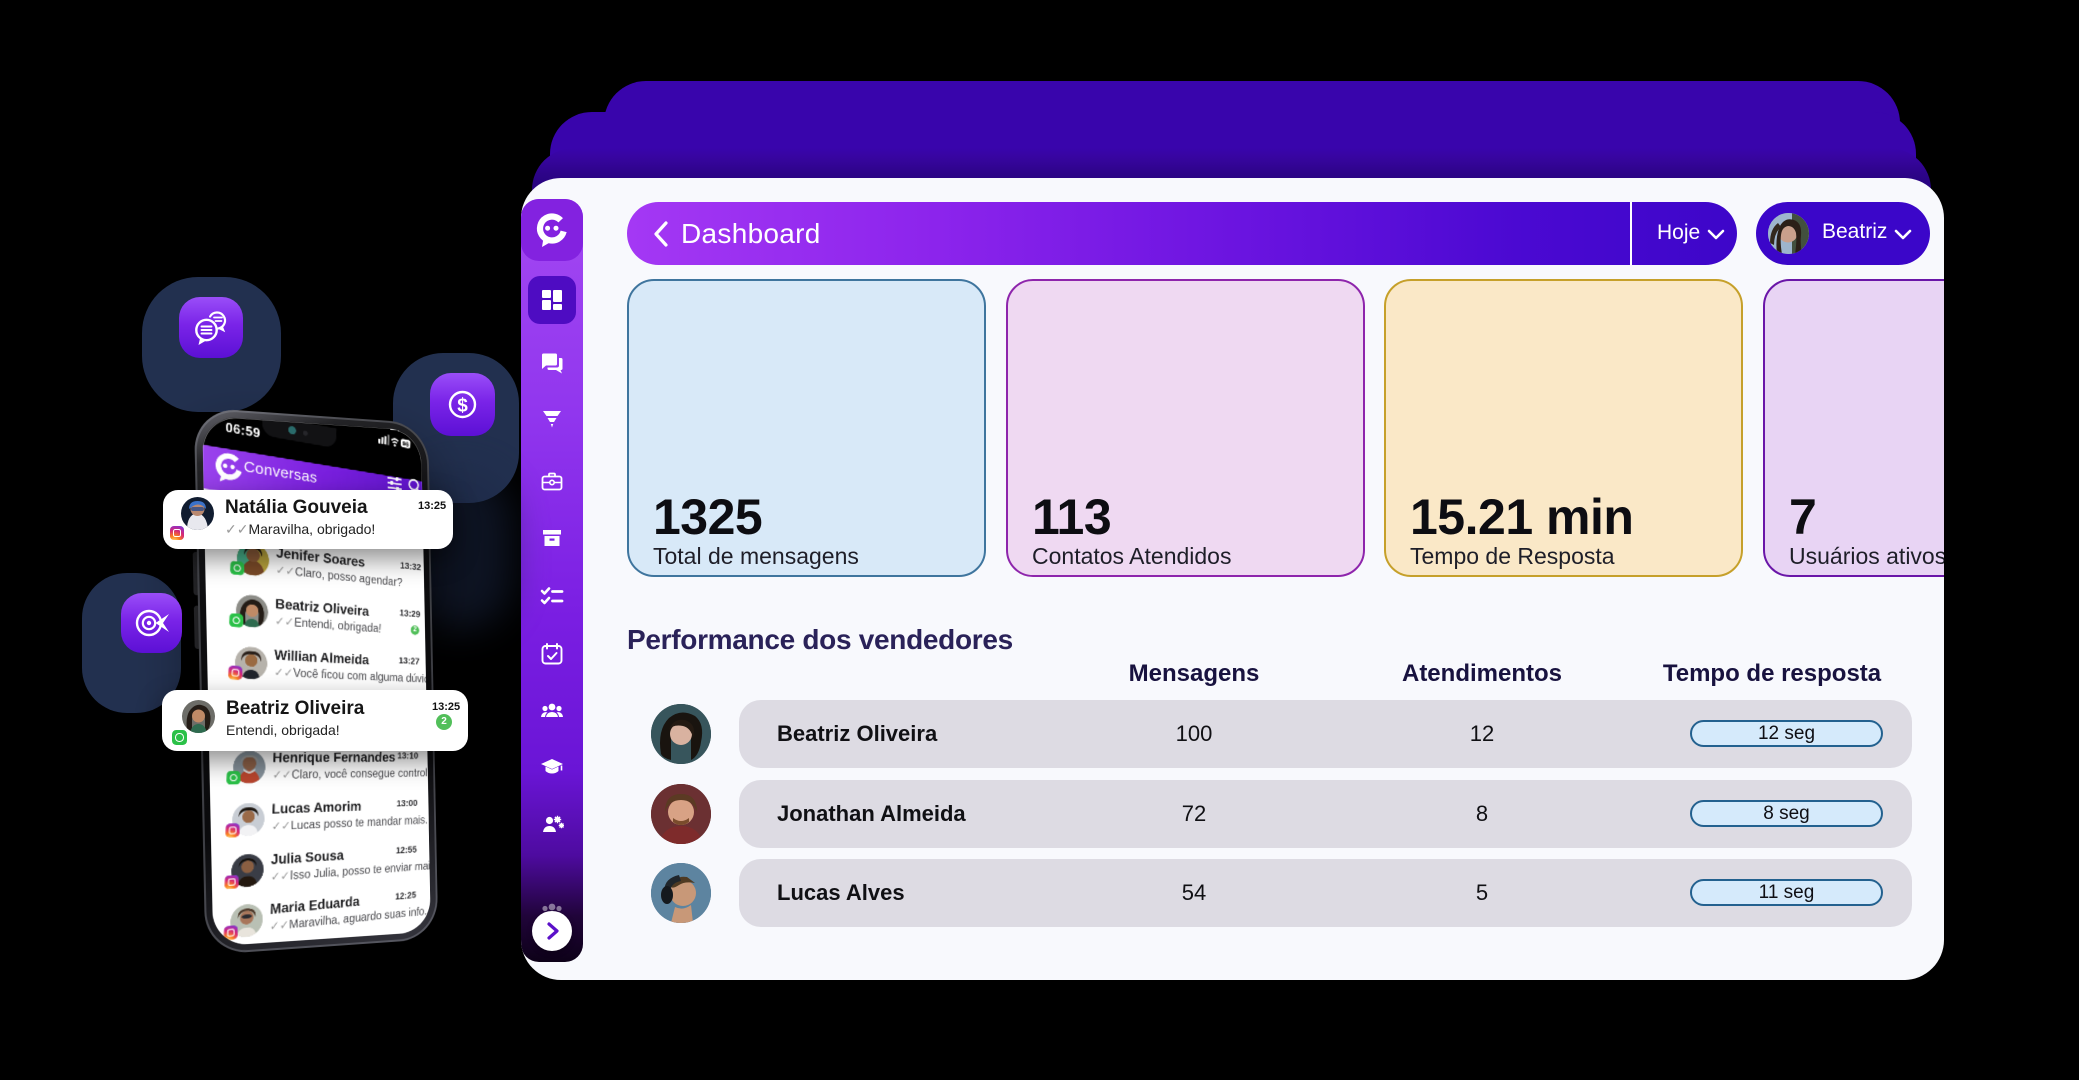  Describe the element at coordinates (405, 445) in the screenshot. I see `svg-text: 96` at that location.